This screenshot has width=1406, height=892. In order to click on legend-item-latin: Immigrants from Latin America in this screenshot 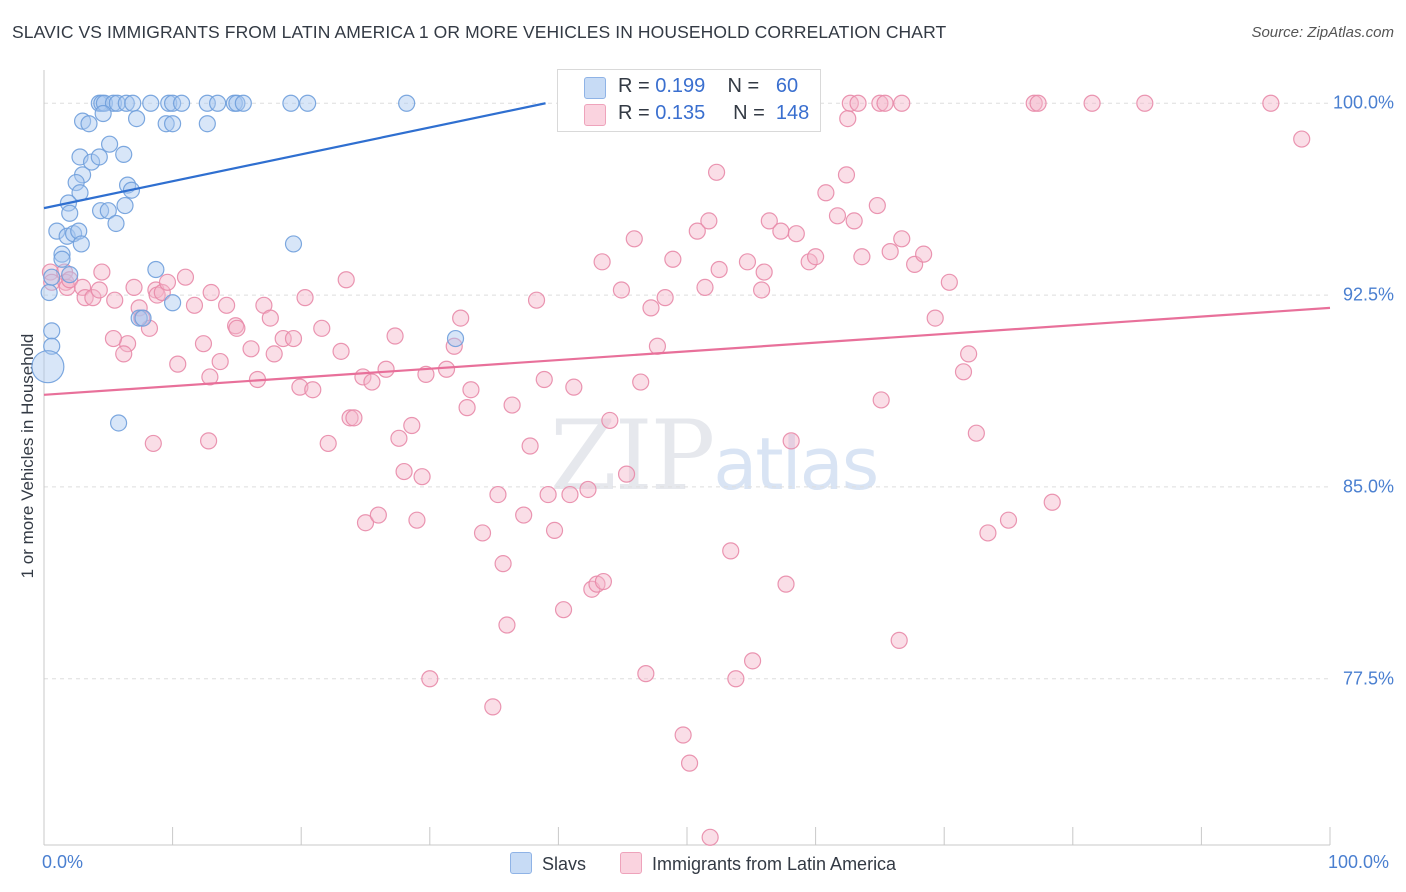, I will do `click(758, 863)`.